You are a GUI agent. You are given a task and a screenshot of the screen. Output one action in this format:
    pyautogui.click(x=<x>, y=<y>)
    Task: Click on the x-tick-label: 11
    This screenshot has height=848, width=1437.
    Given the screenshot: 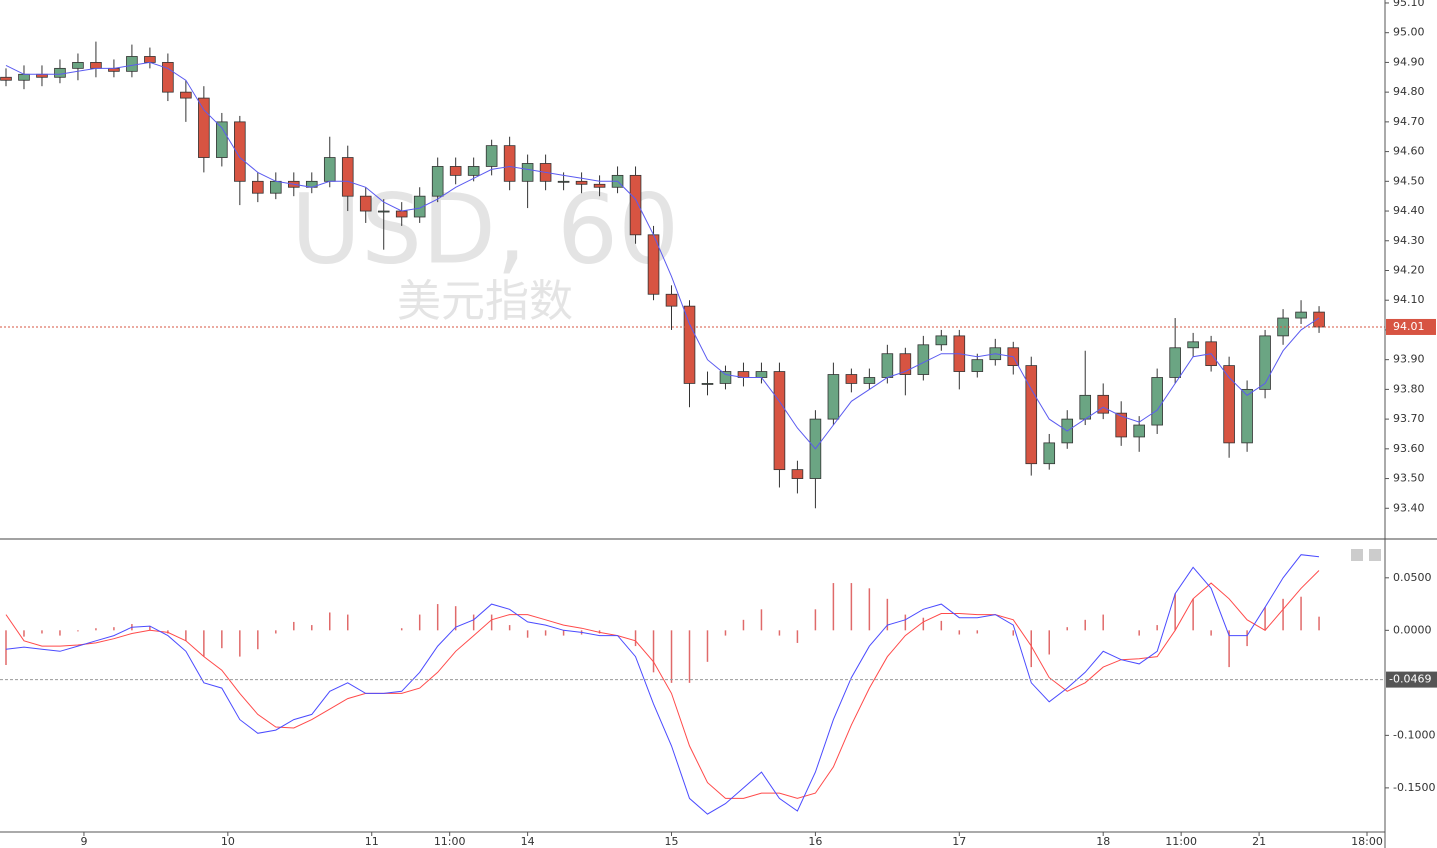 What is the action you would take?
    pyautogui.click(x=372, y=841)
    